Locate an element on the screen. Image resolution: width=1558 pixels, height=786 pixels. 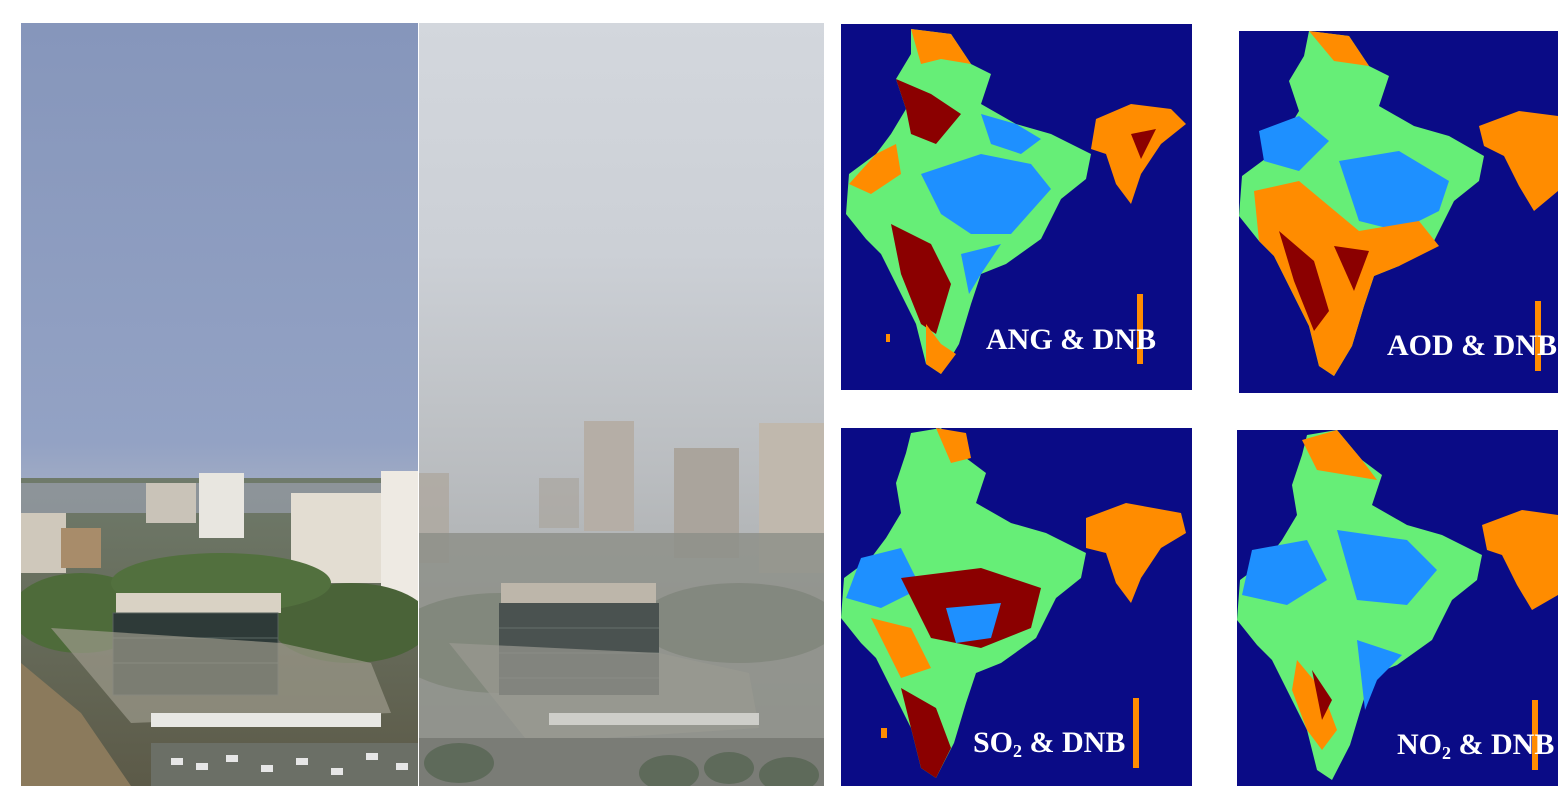
map-label-so2-dnb: SO2 & DNB is located at coordinates (1049, 743).